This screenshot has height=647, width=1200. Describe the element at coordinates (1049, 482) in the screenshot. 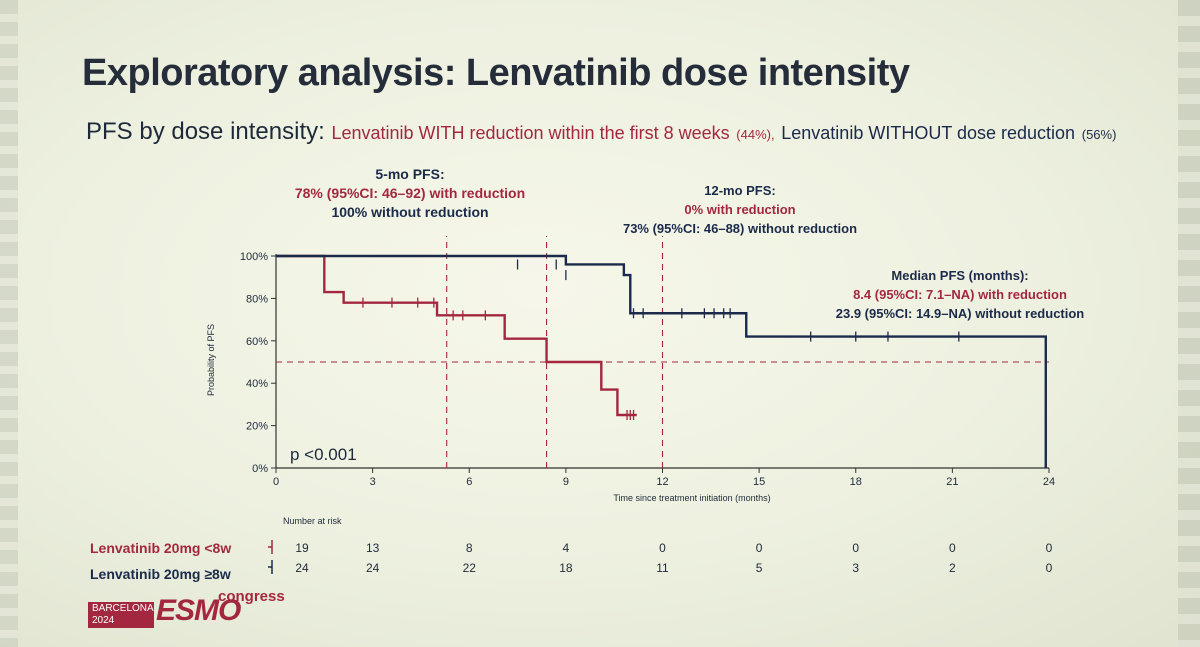

I see `x-tick-label: 24` at that location.